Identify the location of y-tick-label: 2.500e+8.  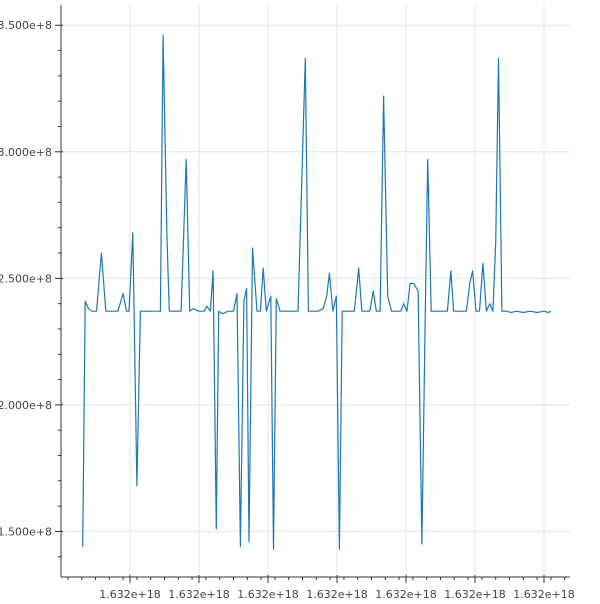
(26, 278).